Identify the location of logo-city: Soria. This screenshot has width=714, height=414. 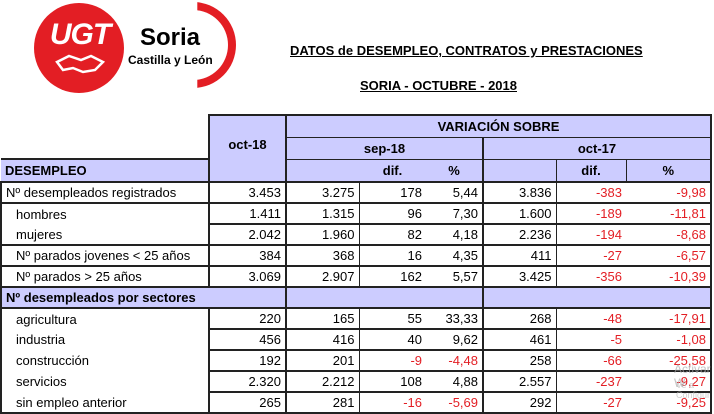
(170, 37).